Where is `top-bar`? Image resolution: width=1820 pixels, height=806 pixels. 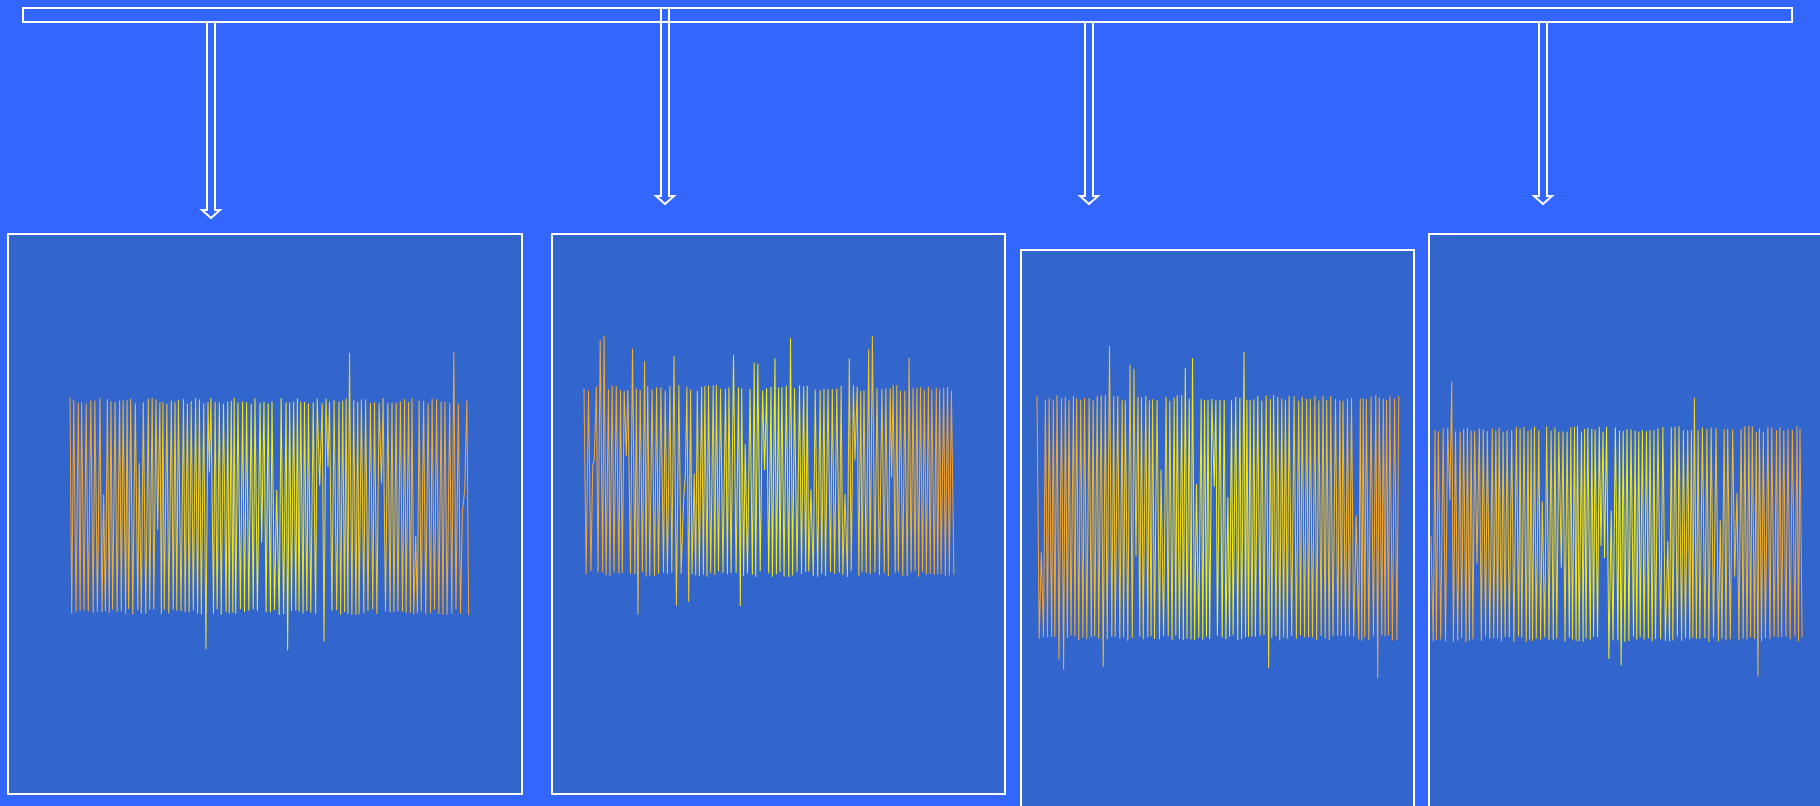 top-bar is located at coordinates (907, 15).